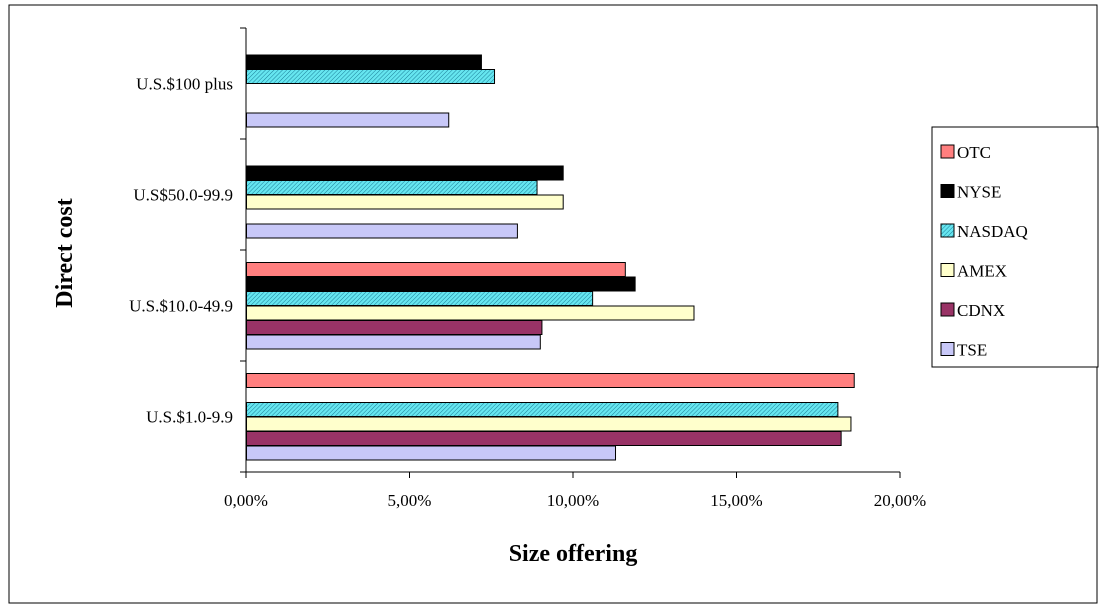 This screenshot has height=610, width=1104. What do you see at coordinates (243, 250) in the screenshot?
I see `y-axis-ticks` at bounding box center [243, 250].